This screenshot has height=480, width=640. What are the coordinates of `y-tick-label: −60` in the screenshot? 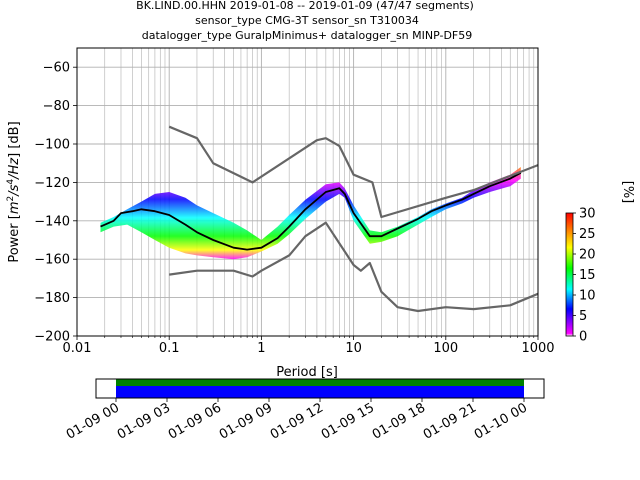 It's located at (56, 68).